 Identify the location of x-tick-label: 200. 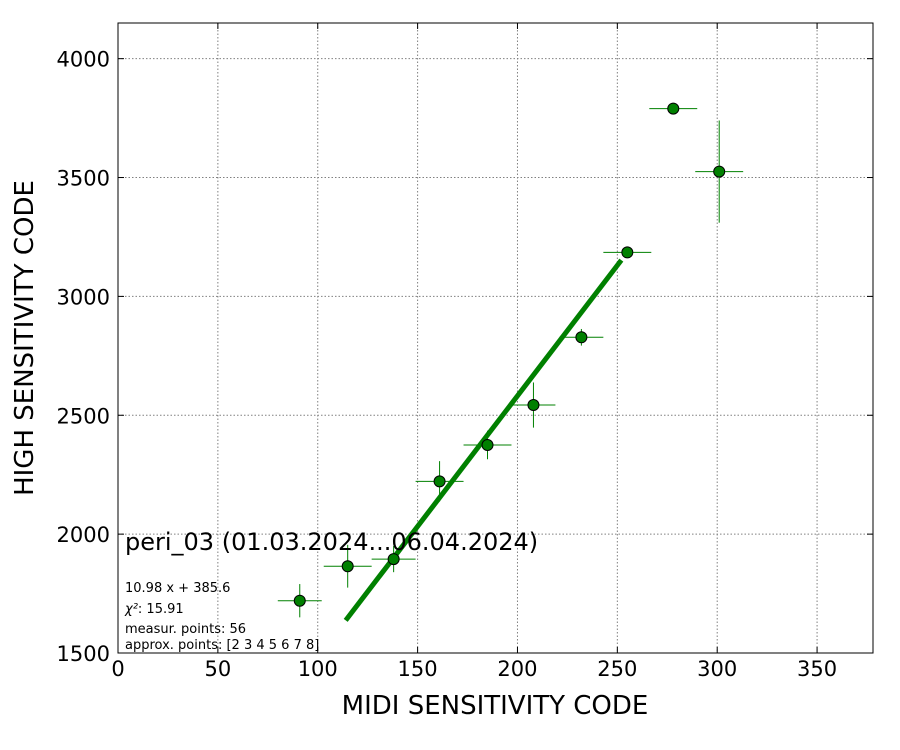
(517, 669).